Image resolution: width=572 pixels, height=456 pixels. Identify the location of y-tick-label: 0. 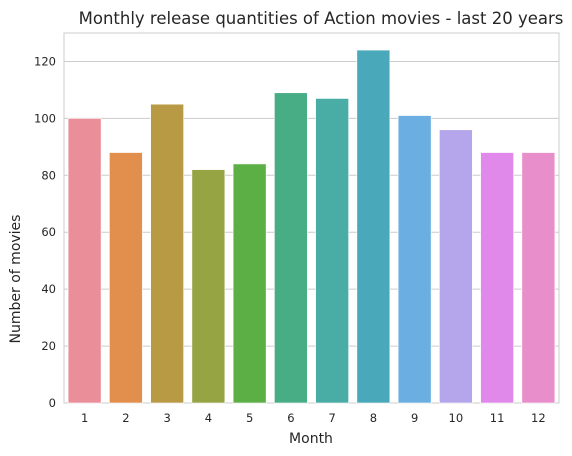
(52, 403).